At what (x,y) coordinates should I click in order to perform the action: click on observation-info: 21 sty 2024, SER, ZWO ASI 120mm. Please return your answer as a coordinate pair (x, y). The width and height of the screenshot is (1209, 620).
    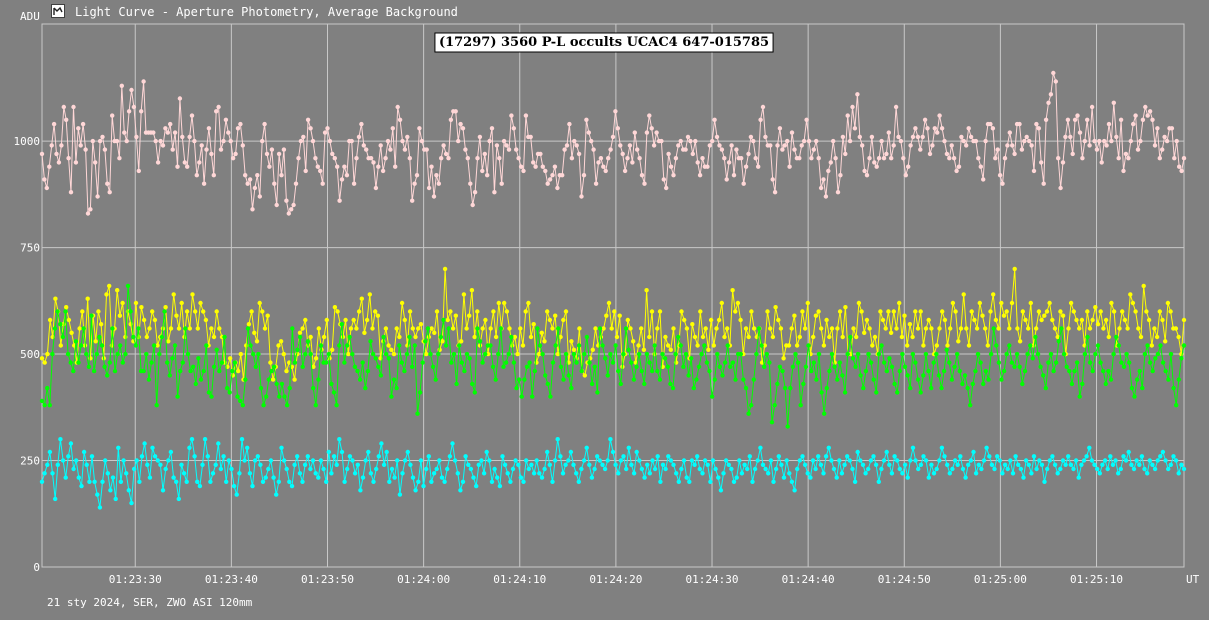
    Looking at the image, I should click on (150, 602).